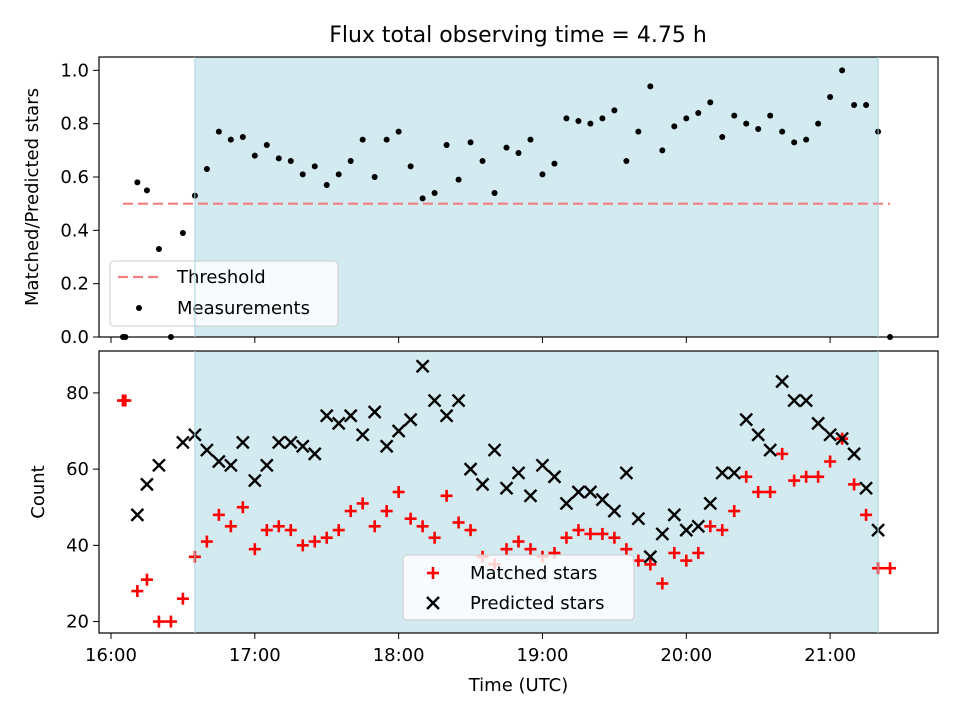  What do you see at coordinates (74, 230) in the screenshot?
I see `y-tick-label: 0.4` at bounding box center [74, 230].